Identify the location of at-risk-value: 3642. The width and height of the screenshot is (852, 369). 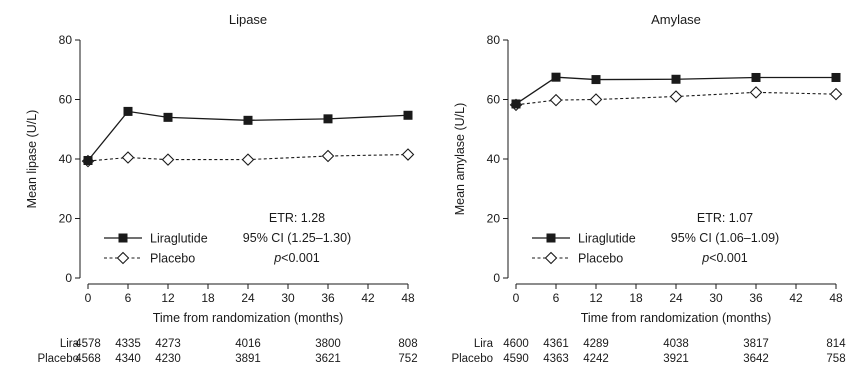
(756, 359).